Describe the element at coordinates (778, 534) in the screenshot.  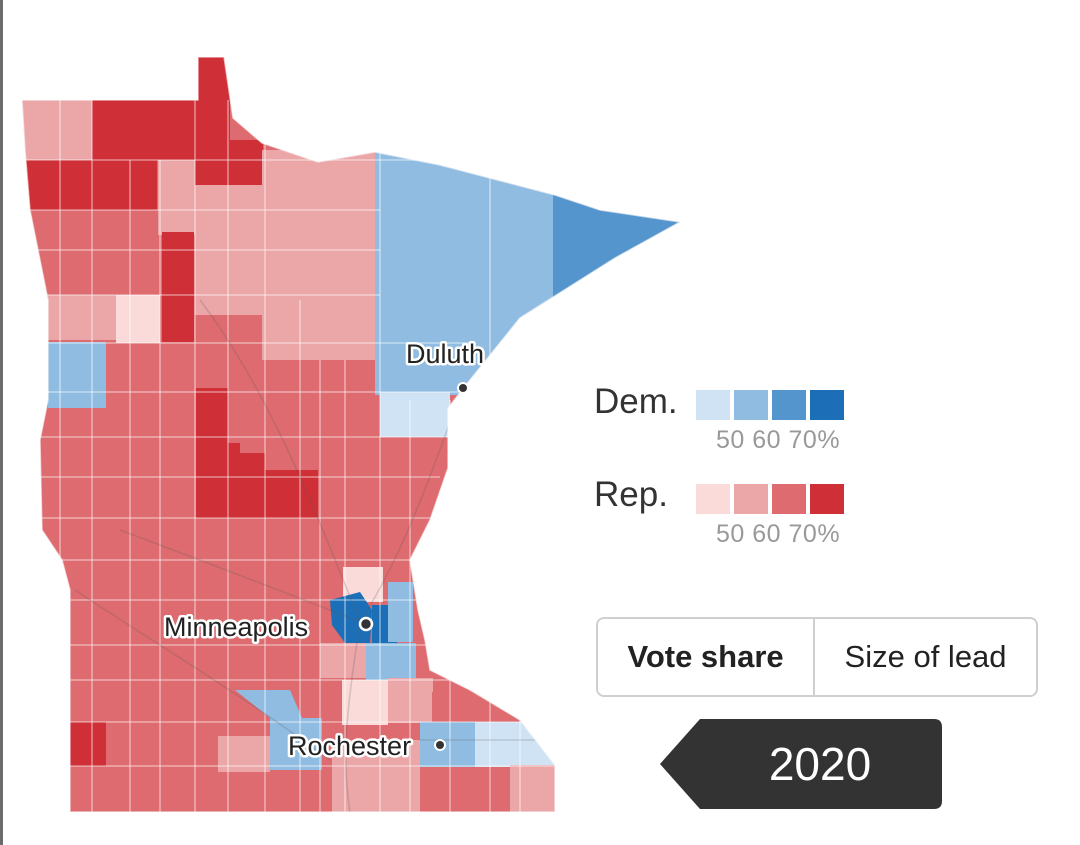
I see `legend-rep-ticks: 50 60 70%` at that location.